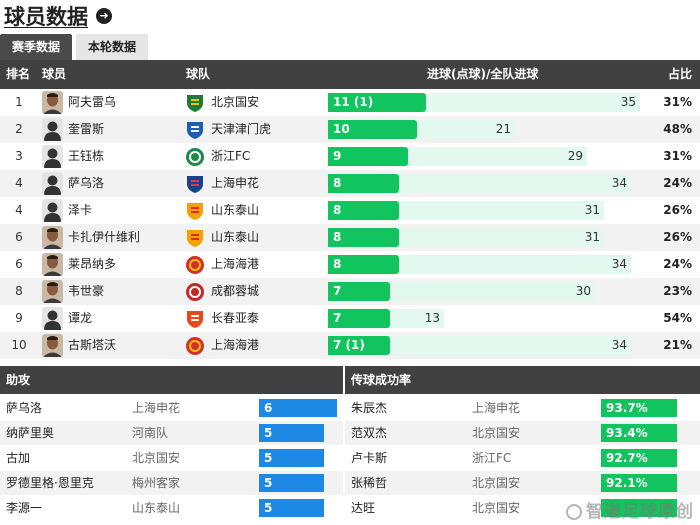  I want to click on header-goals: 进球(点球)/全队进球, so click(483, 74).